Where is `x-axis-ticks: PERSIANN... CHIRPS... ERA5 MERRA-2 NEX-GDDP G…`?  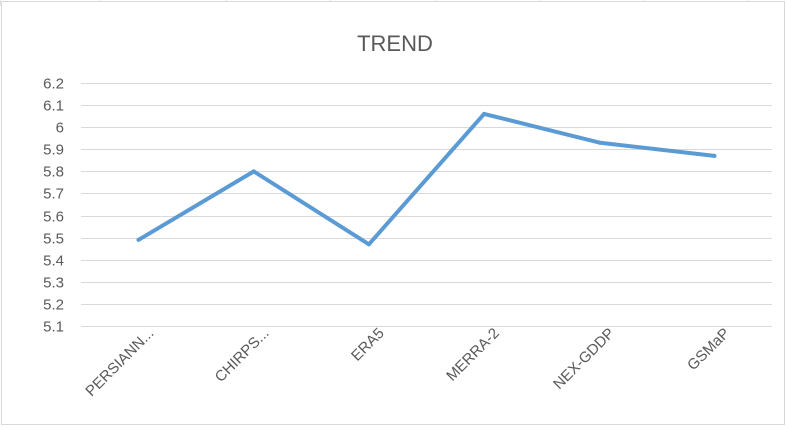
x-axis-ticks: PERSIANN... CHIRPS... ERA5 MERRA-2 NEX-GDDP G… is located at coordinates (407, 362).